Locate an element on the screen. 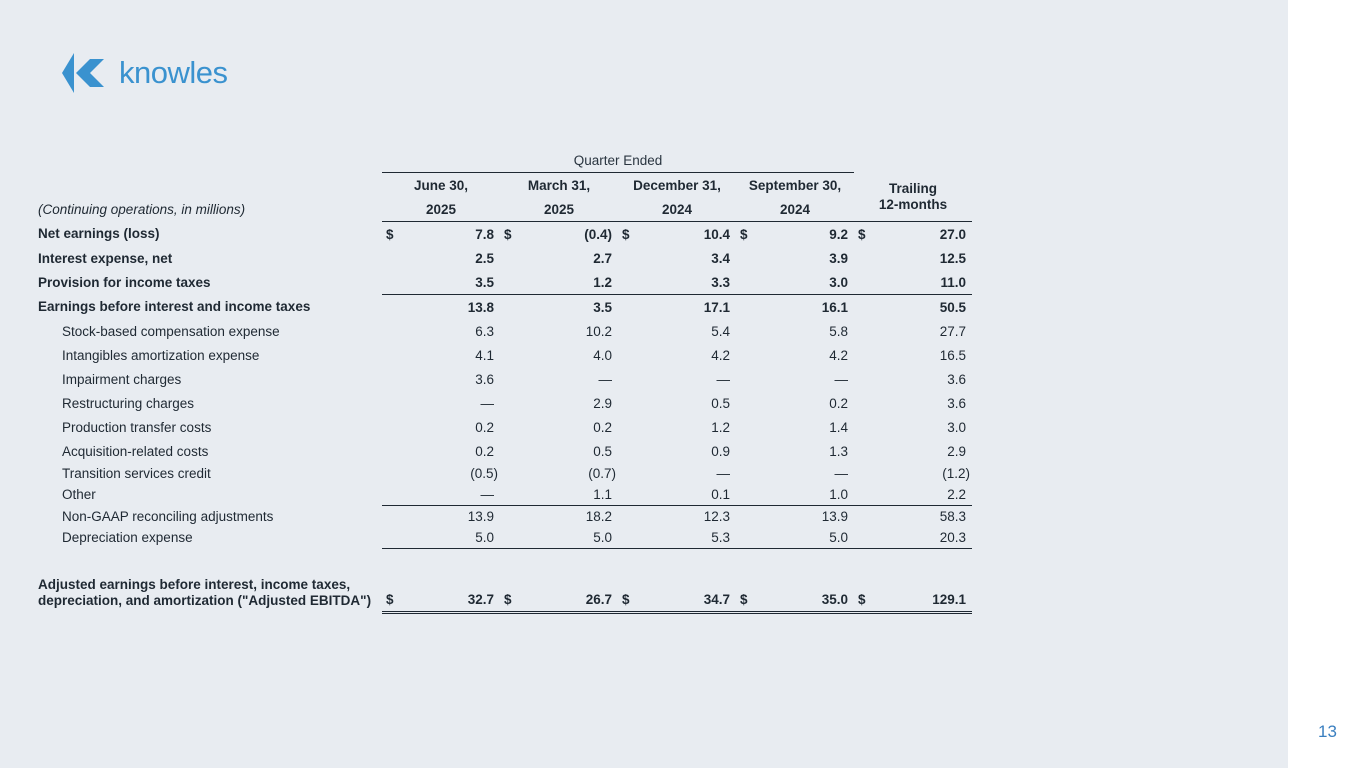 The image size is (1365, 768). cell-value: 0.9 is located at coordinates (720, 451).